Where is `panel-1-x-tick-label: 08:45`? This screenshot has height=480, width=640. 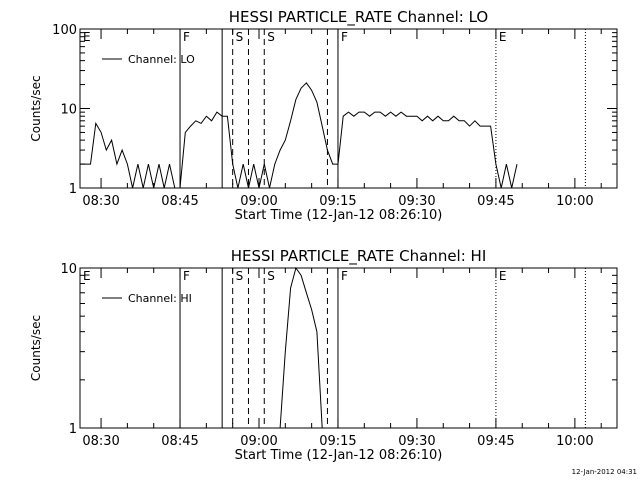 panel-1-x-tick-label: 08:45 is located at coordinates (179, 201).